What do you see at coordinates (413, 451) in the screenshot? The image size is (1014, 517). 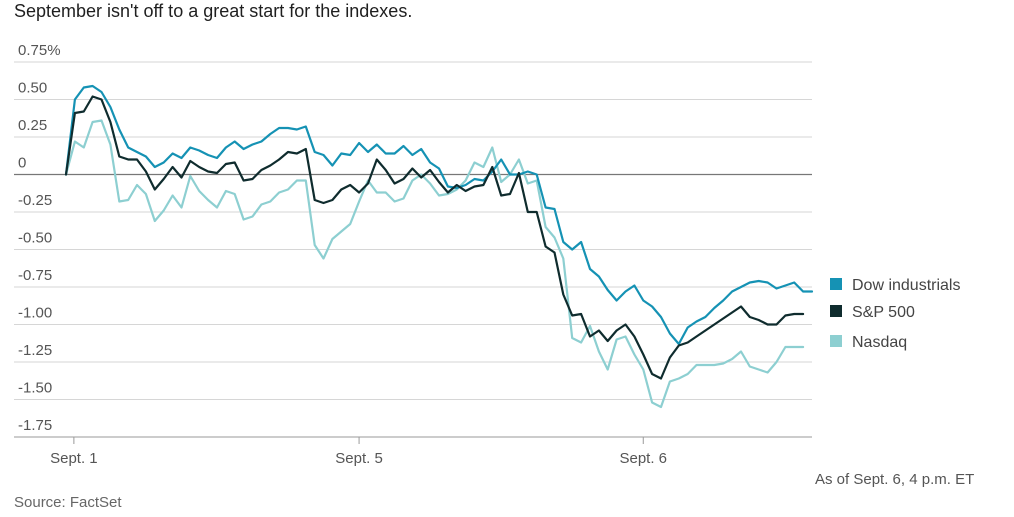 I see `x-axis: Sept. 1 Sept. 5 Sept. 6` at bounding box center [413, 451].